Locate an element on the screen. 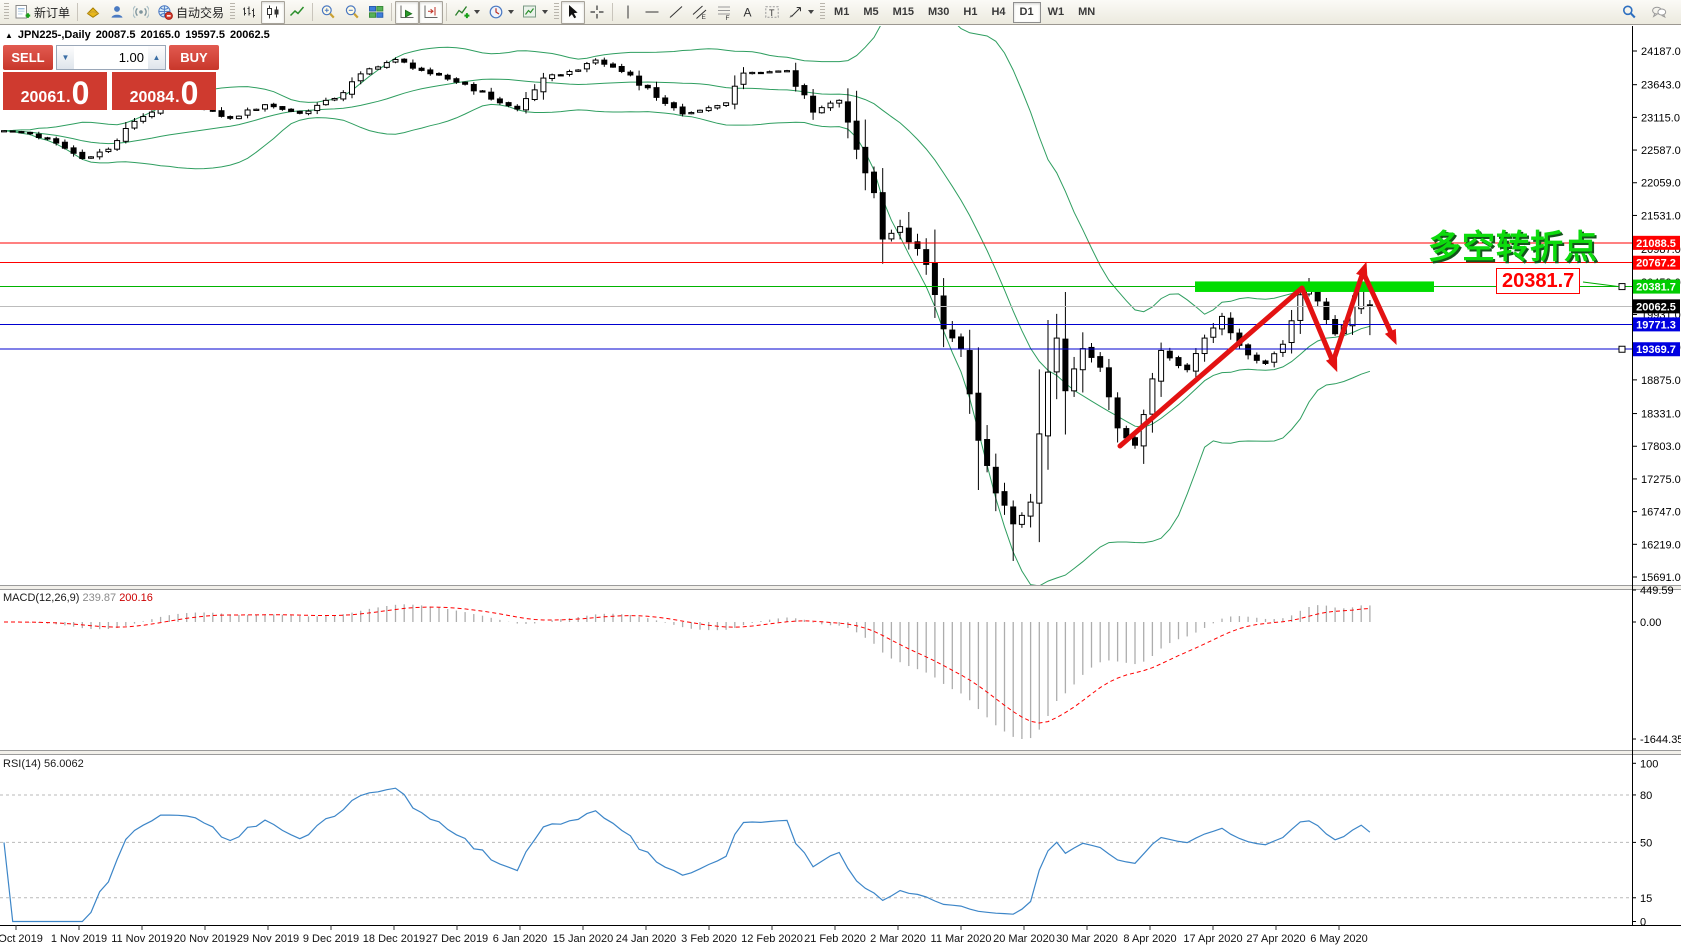  toolbar-chart-shift-button is located at coordinates (431, 12).